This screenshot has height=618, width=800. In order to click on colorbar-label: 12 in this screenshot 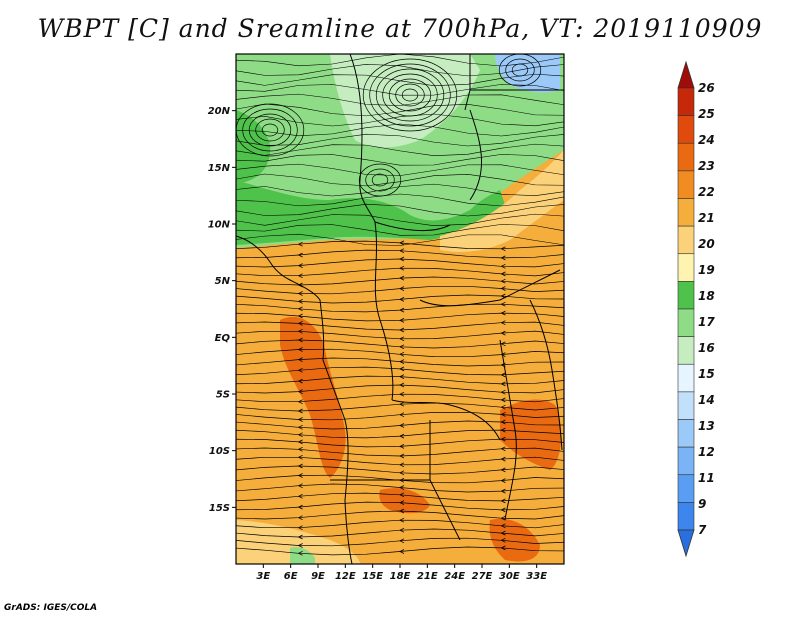, I will do `click(706, 452)`.